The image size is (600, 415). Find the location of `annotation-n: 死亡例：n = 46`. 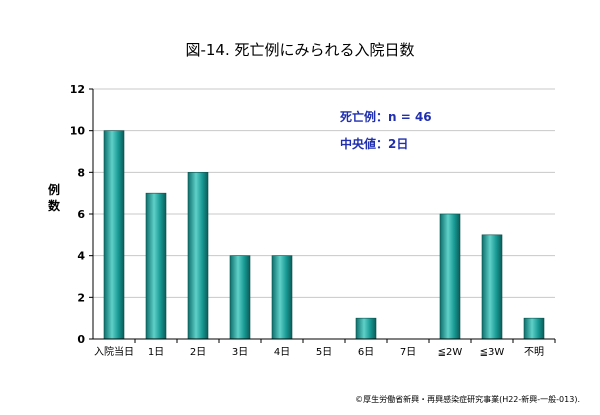

annotation-n: 死亡例：n = 46 is located at coordinates (386, 116).